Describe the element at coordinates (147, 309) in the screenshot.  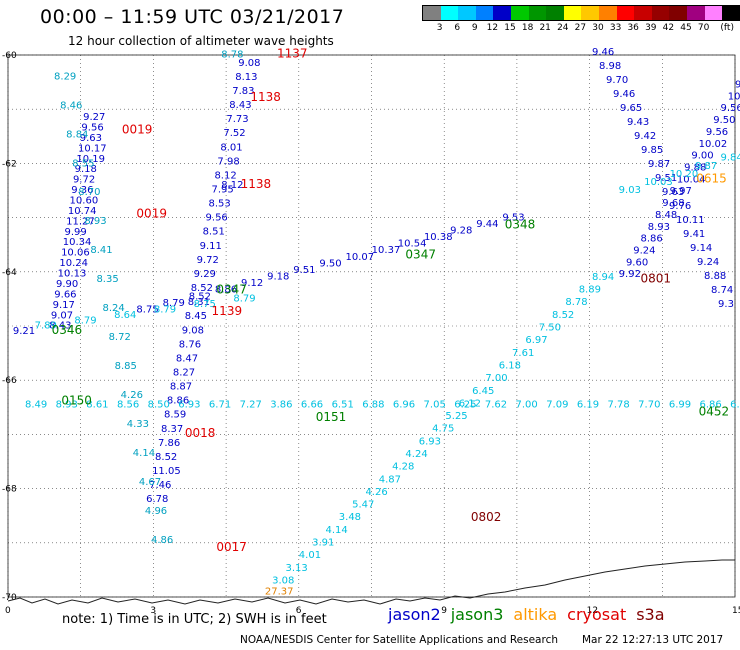
I see `wave-height-value: 8.75` at that location.